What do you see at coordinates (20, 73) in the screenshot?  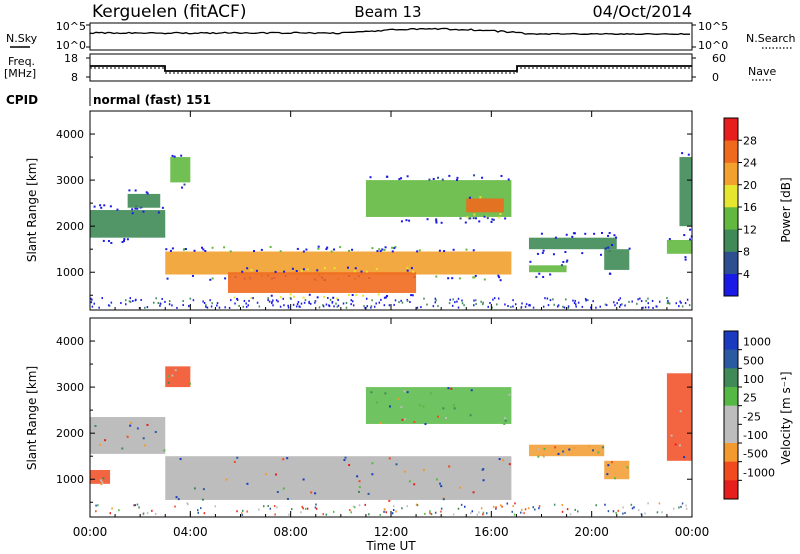 I see `freq-label-line2: [MHz]` at bounding box center [20, 73].